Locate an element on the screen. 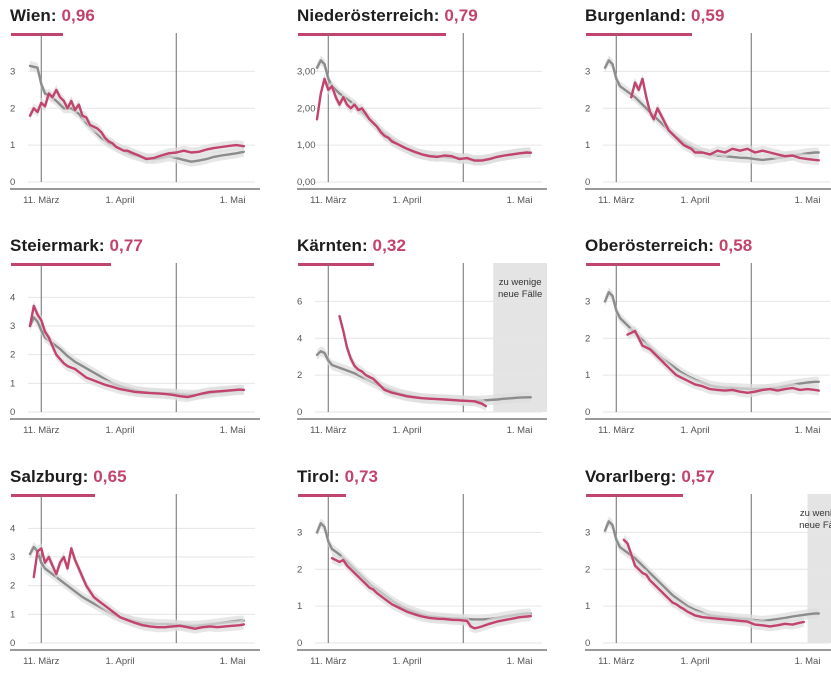 This screenshot has width=831, height=686. austria-series-line is located at coordinates (712, 340).